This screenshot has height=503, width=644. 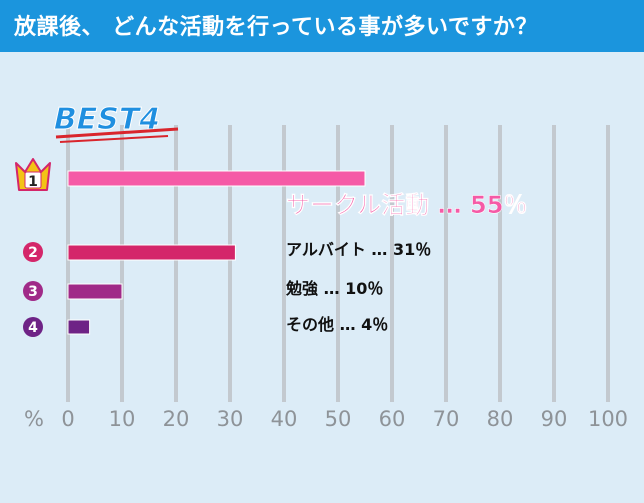 What do you see at coordinates (34, 419) in the screenshot?
I see `x-axis-label: %` at bounding box center [34, 419].